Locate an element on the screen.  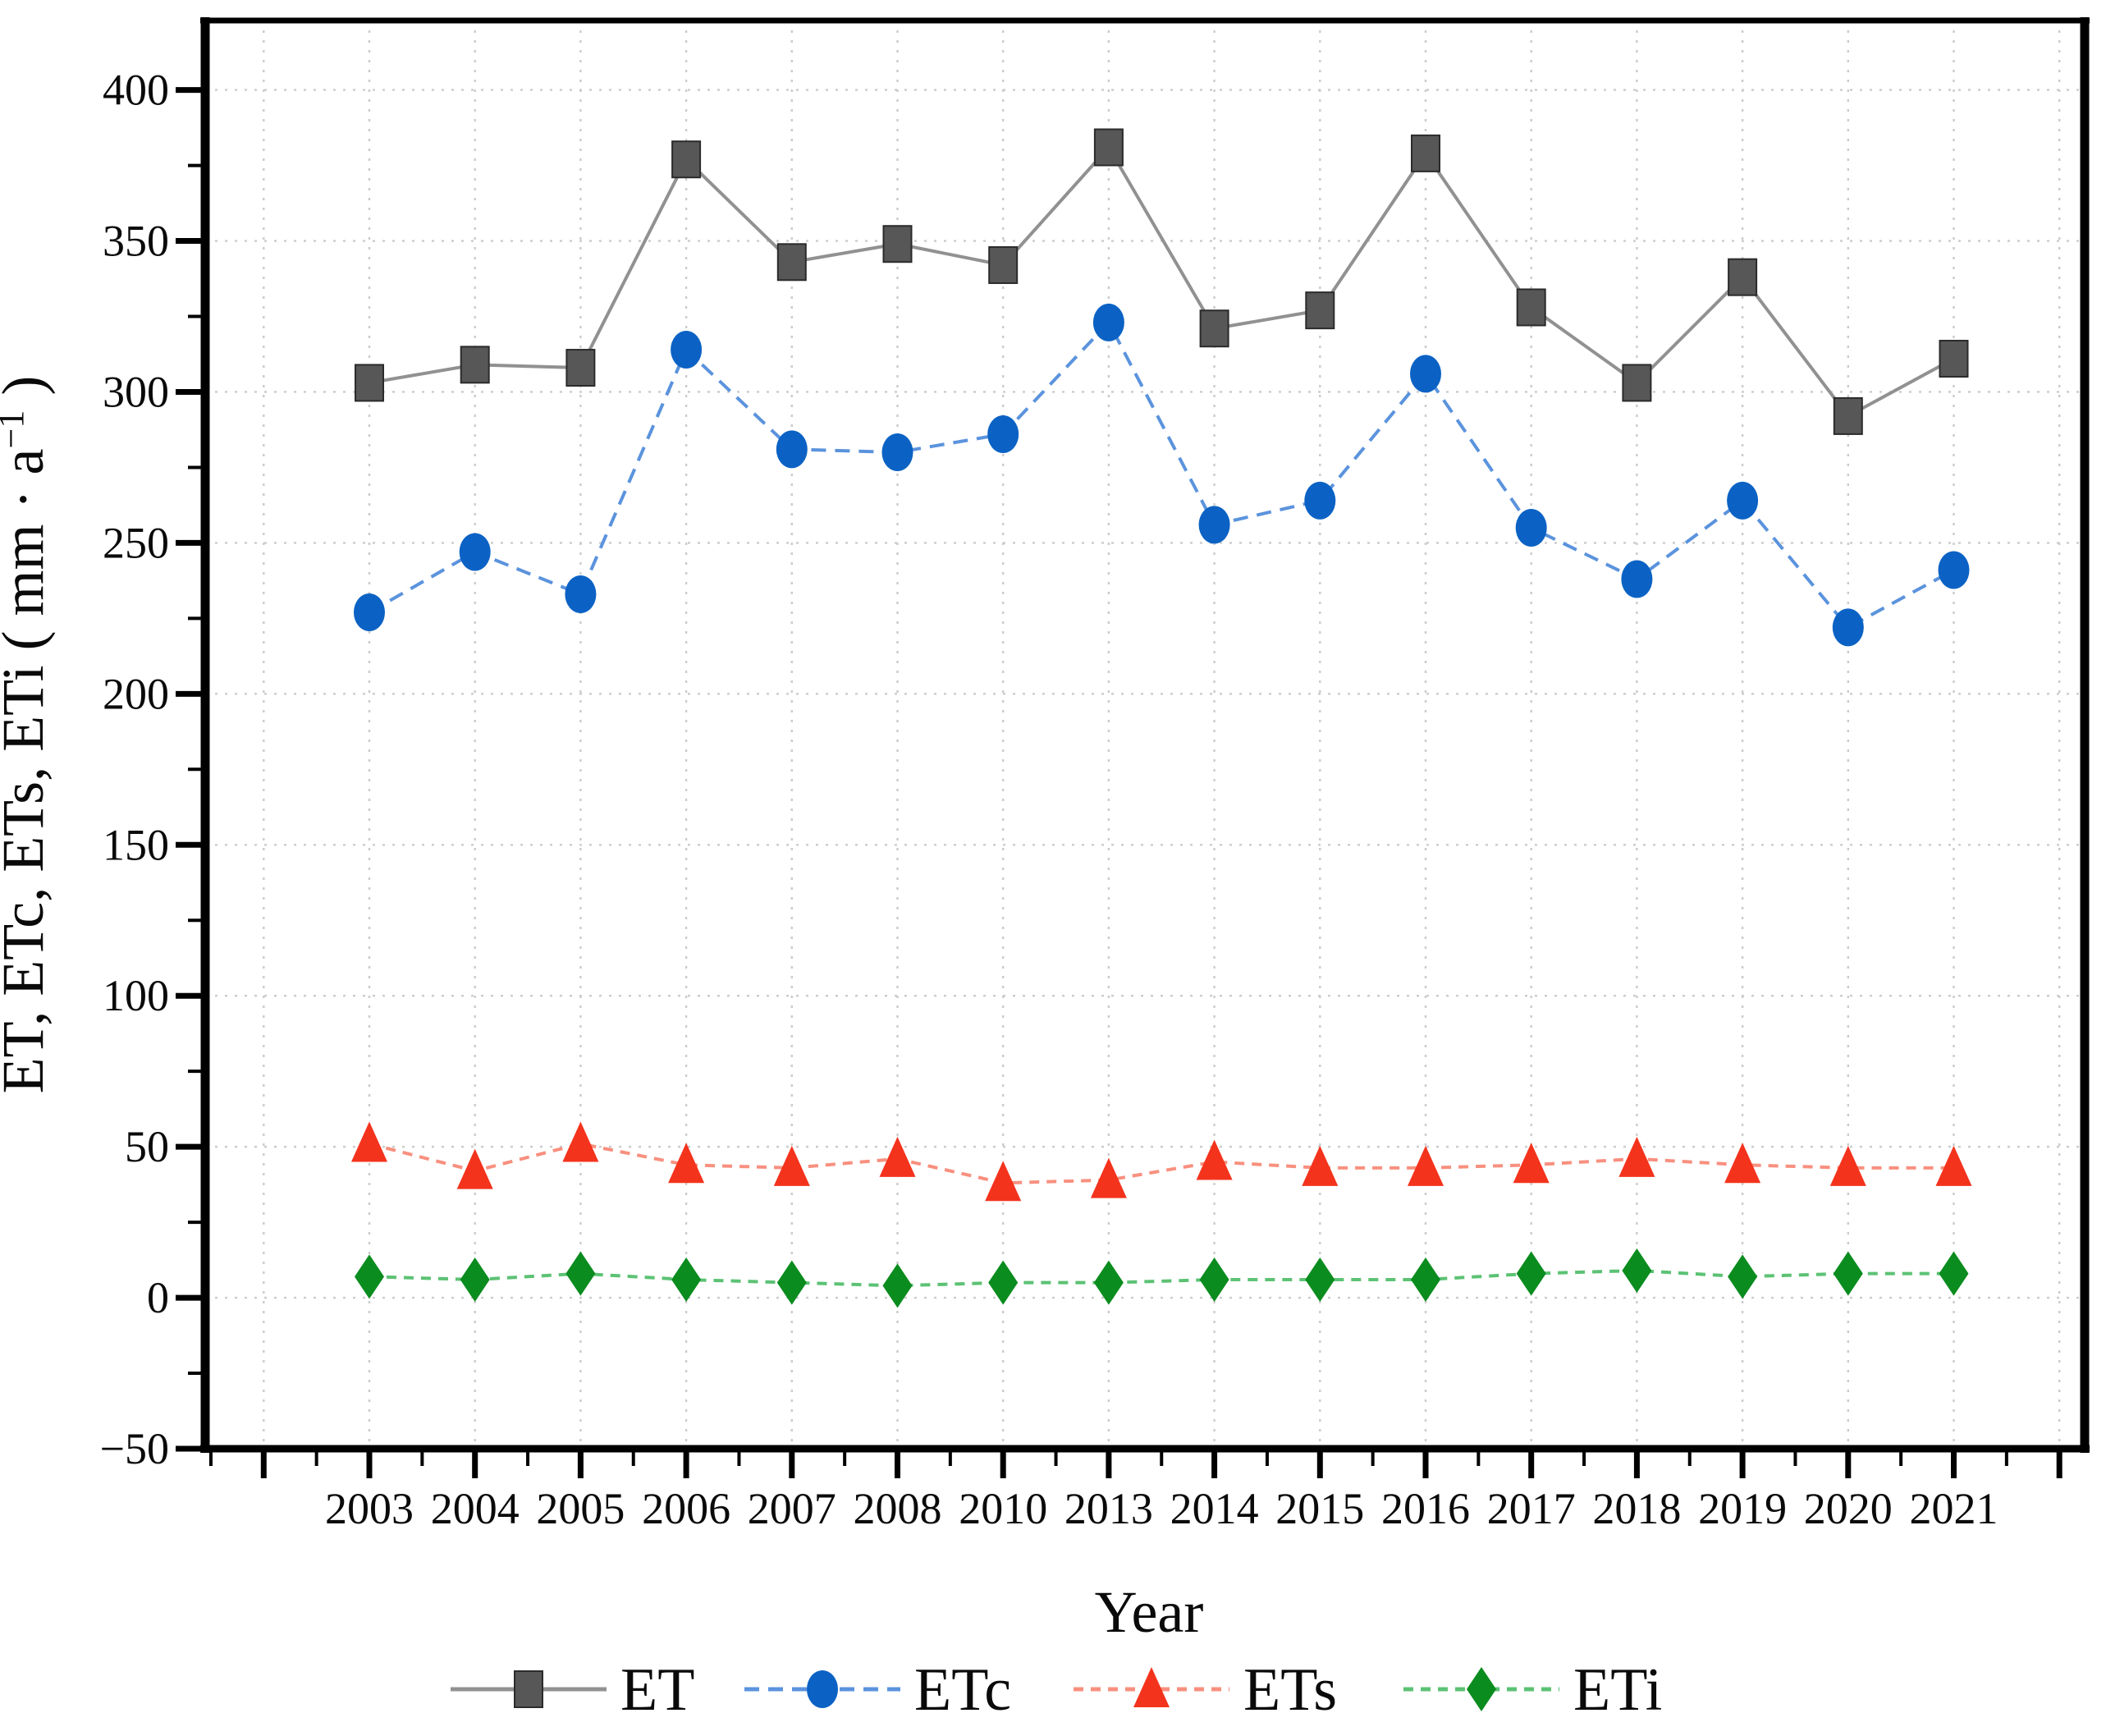
ETi-line is located at coordinates (1161, 1278).